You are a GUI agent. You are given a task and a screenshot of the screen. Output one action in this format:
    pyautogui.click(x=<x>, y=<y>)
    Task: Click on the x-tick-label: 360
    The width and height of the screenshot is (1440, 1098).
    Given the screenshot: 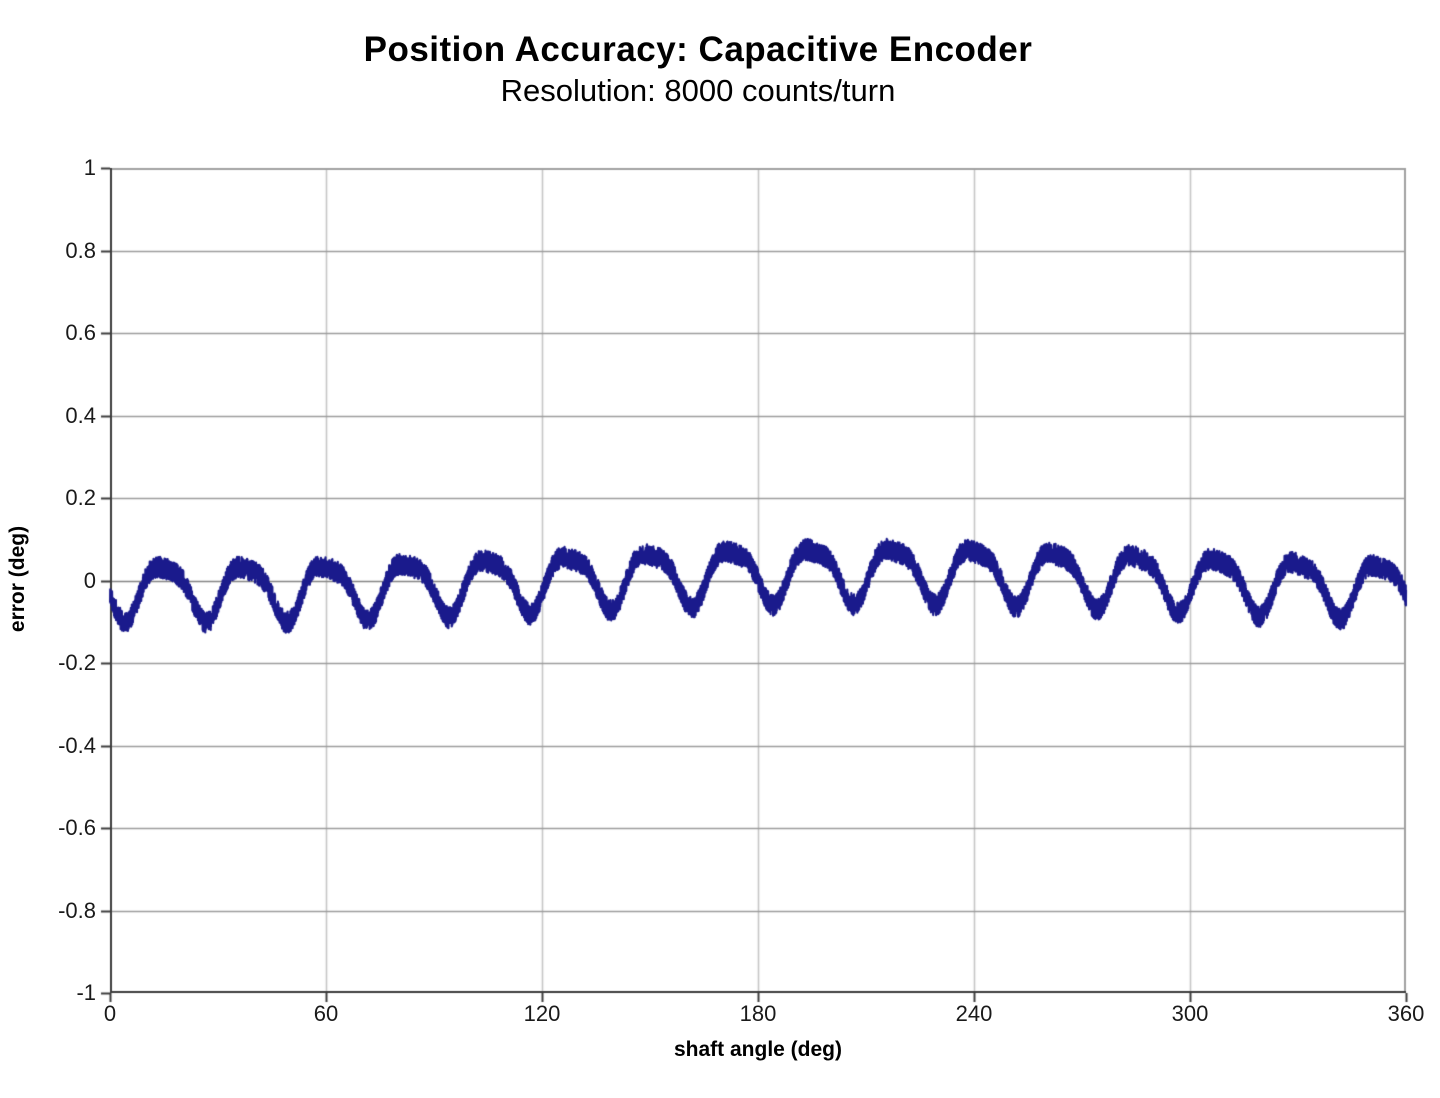 What is the action you would take?
    pyautogui.click(x=1406, y=1013)
    